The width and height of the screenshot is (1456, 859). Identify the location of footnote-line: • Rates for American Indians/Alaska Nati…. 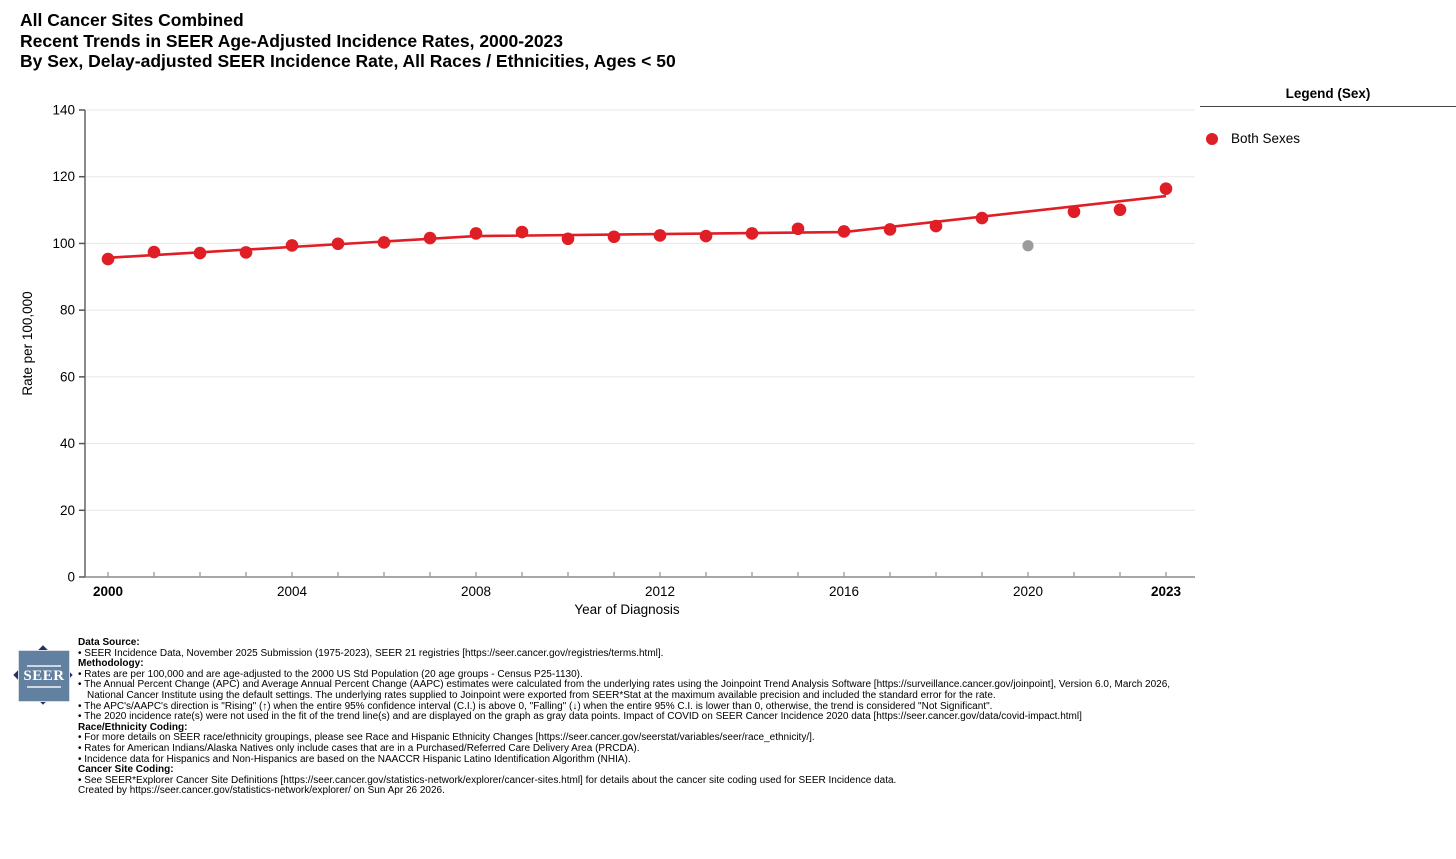
(359, 748).